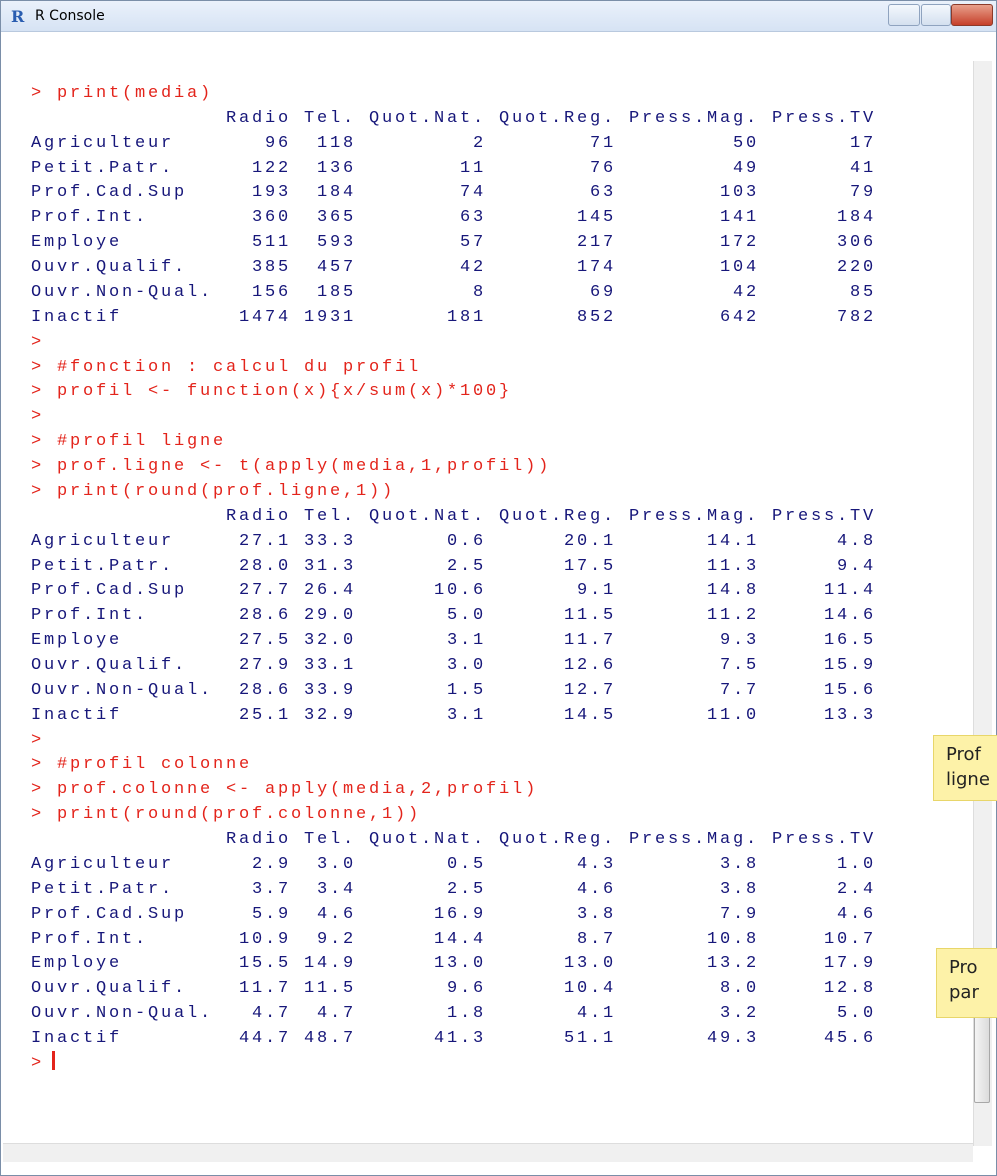 This screenshot has height=1176, width=997. Describe the element at coordinates (271, 218) in the screenshot. I see `table-cell: 360` at that location.